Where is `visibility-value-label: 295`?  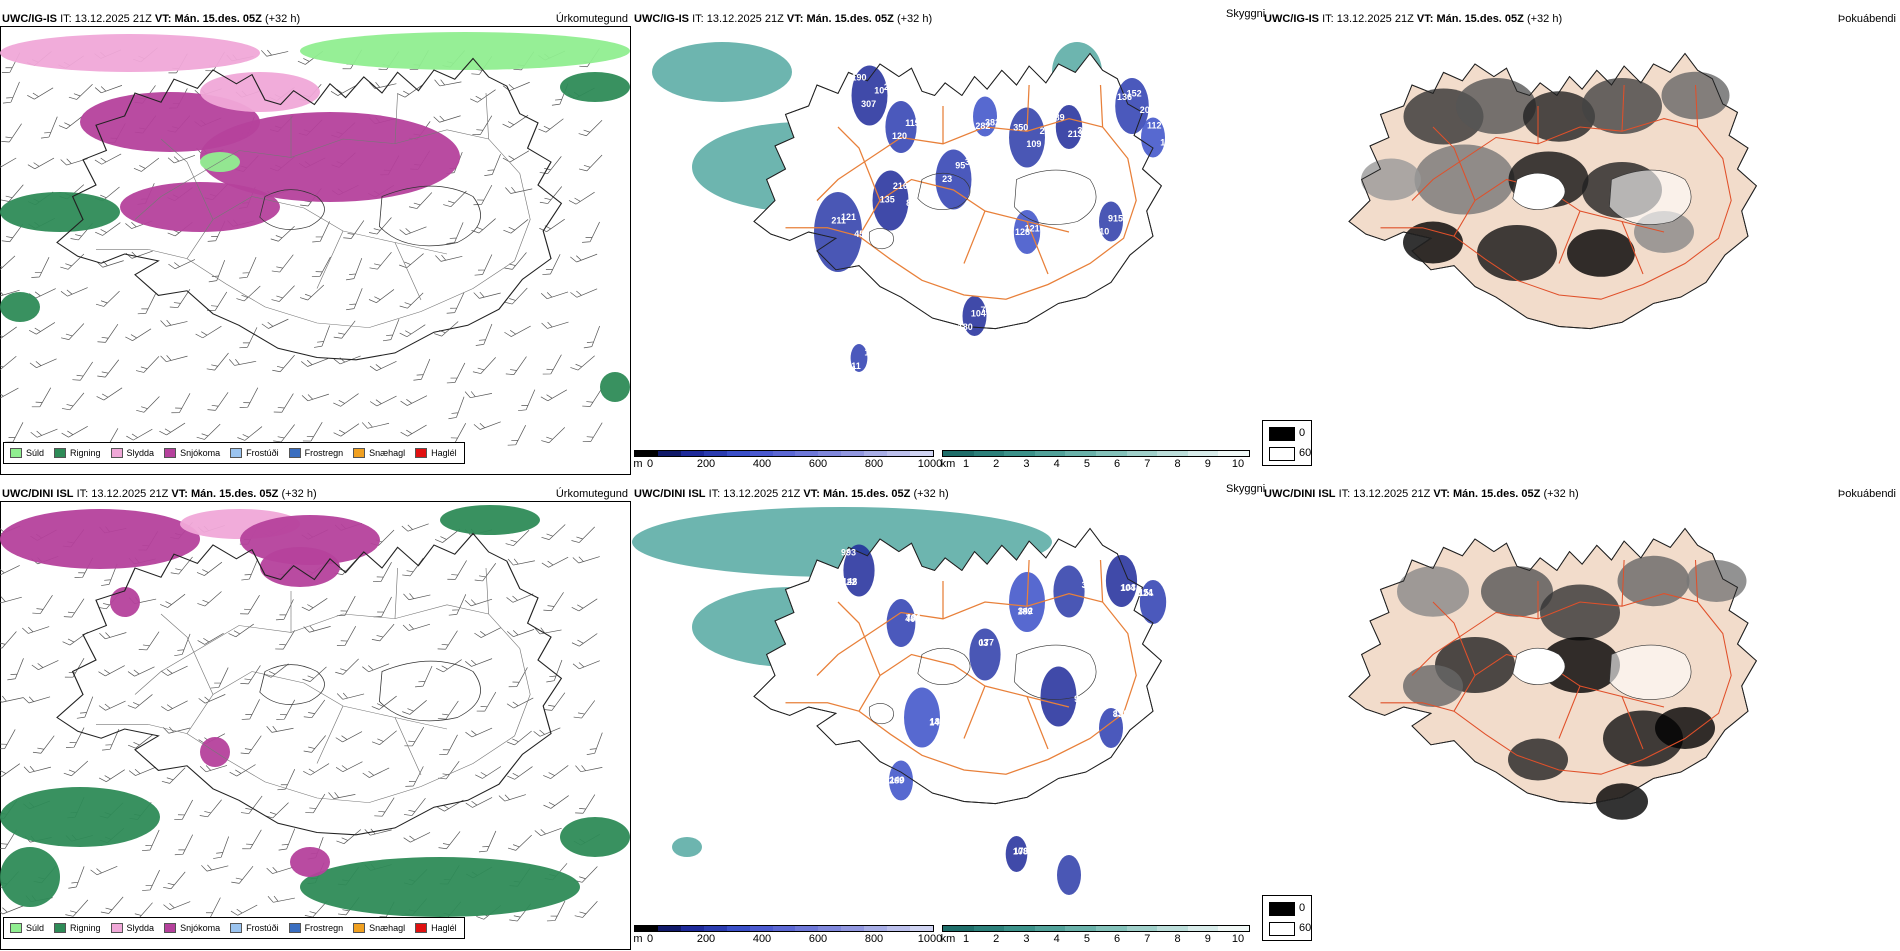
visibility-value-label: 295 is located at coordinates (1045, 215).